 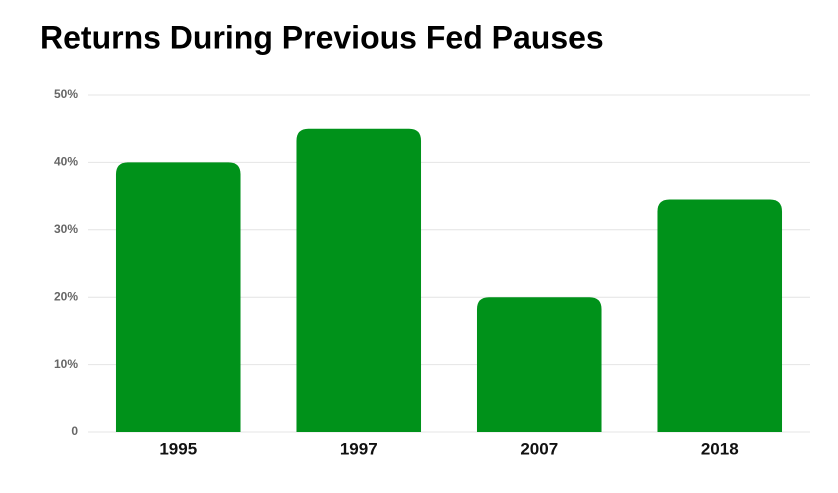 What do you see at coordinates (322, 37) in the screenshot?
I see `chart-title: Returns During Previous Fed Pauses` at bounding box center [322, 37].